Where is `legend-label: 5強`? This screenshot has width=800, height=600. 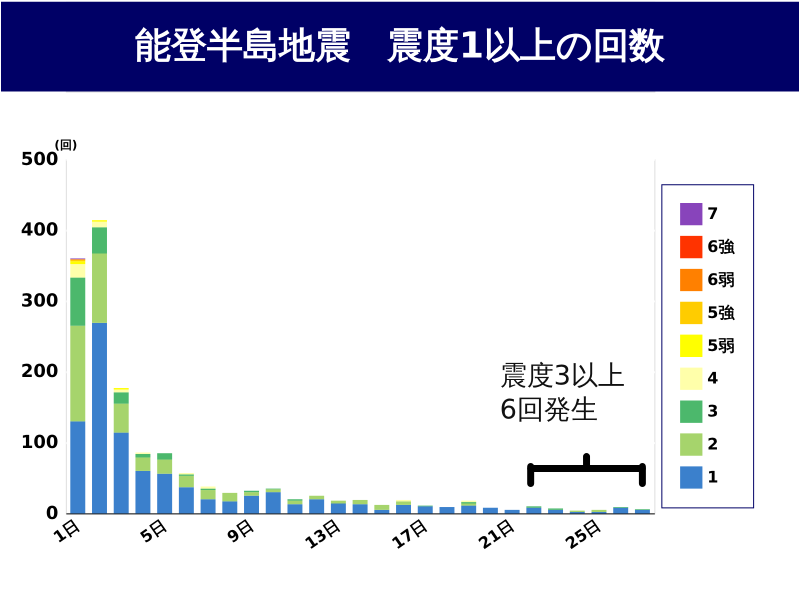
legend-label: 5強 is located at coordinates (721, 312).